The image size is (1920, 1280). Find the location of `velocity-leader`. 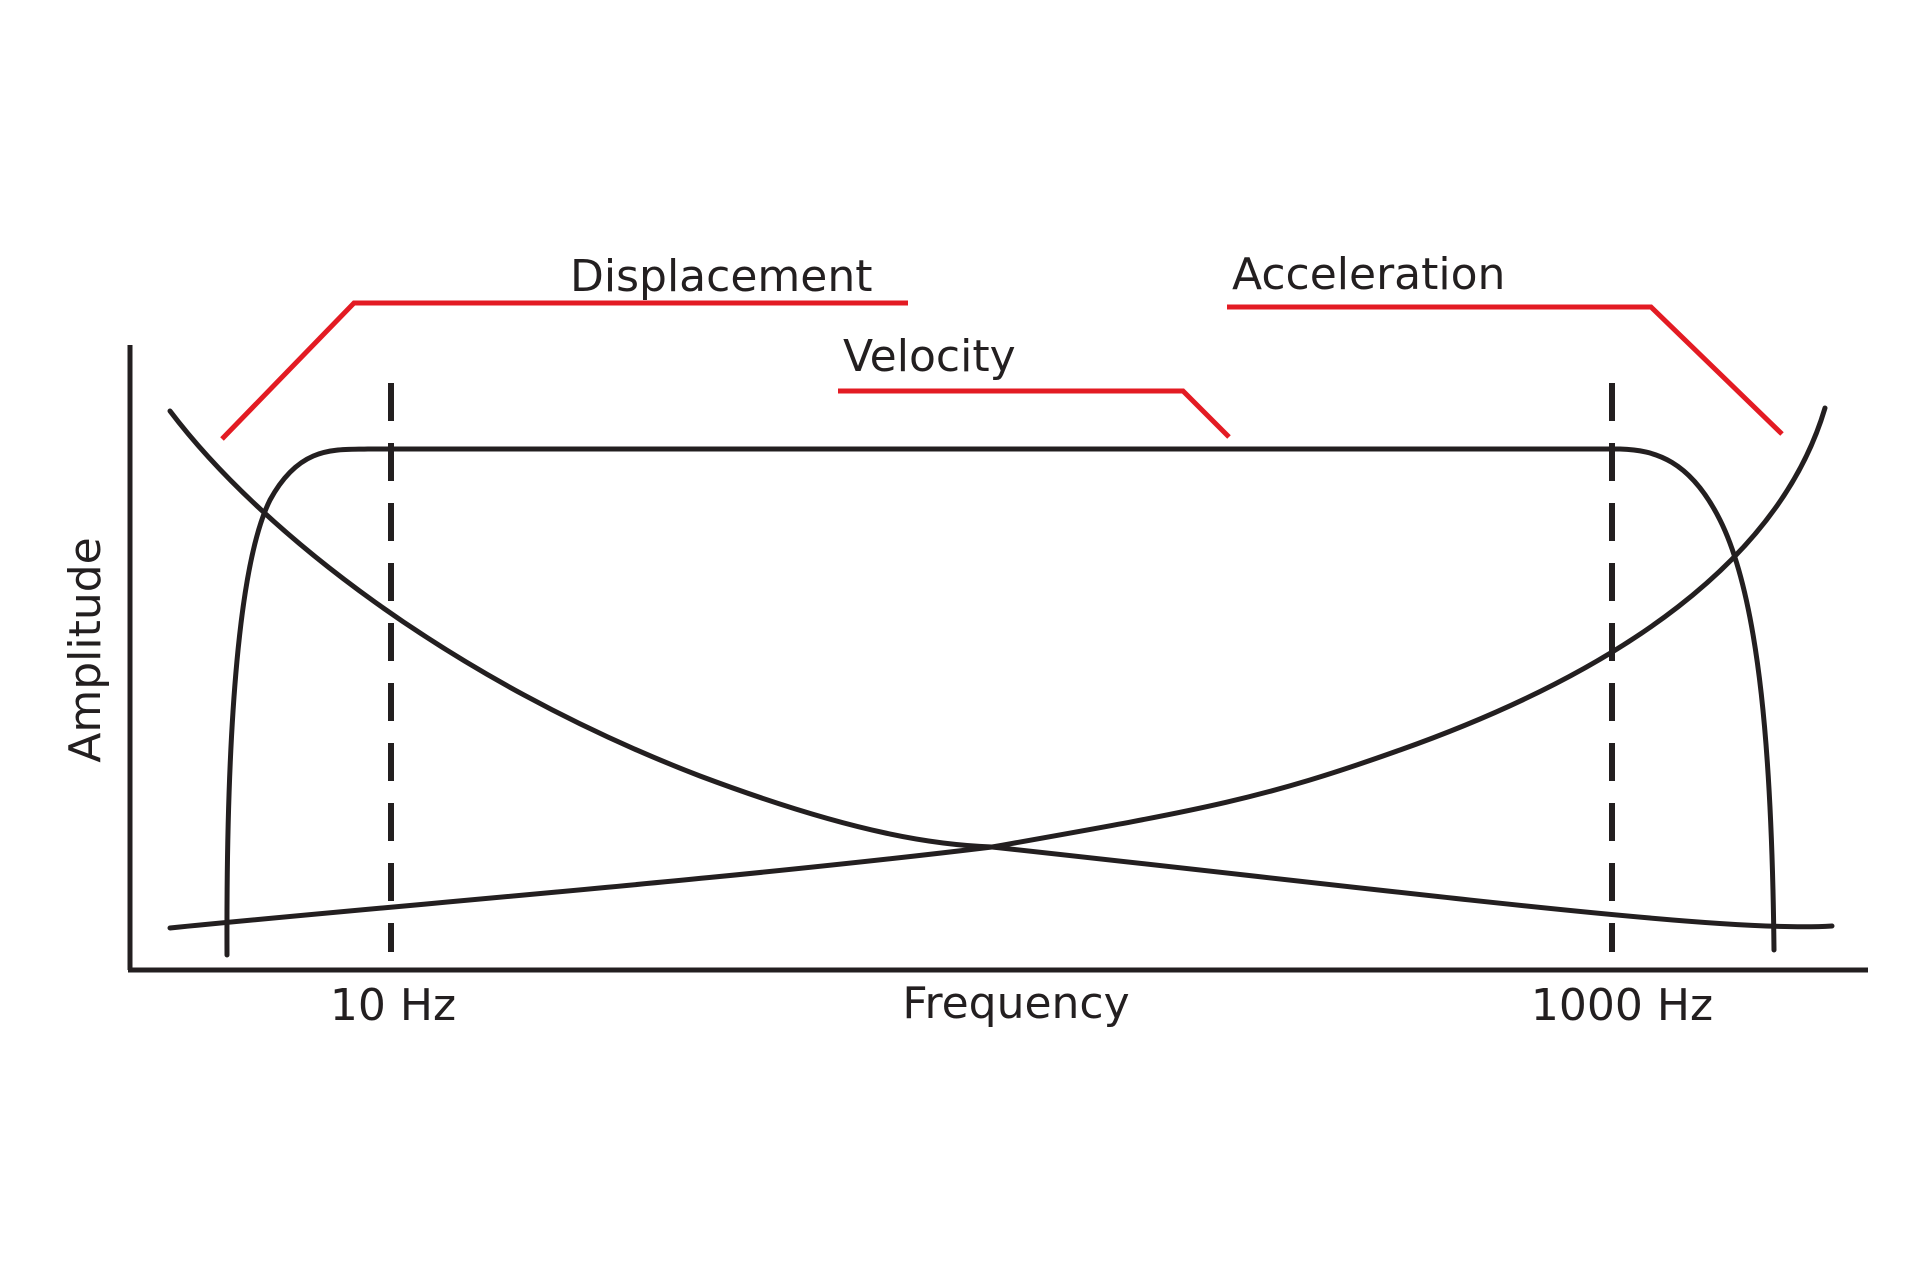

velocity-leader is located at coordinates (1034, 413).